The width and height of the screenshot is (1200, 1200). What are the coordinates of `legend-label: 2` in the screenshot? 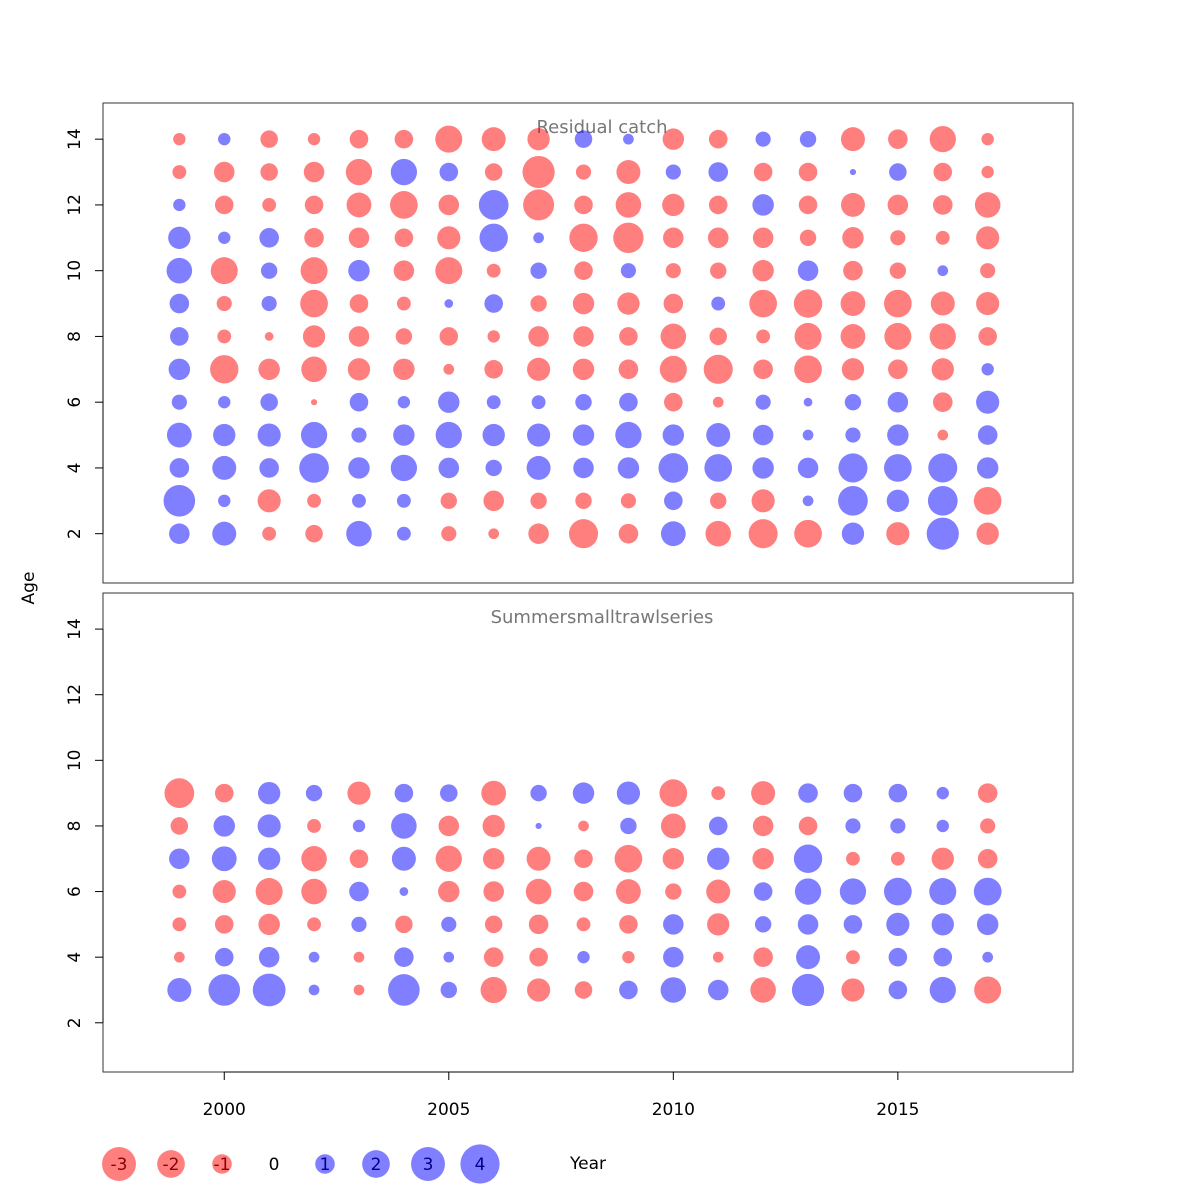 It's located at (376, 1165).